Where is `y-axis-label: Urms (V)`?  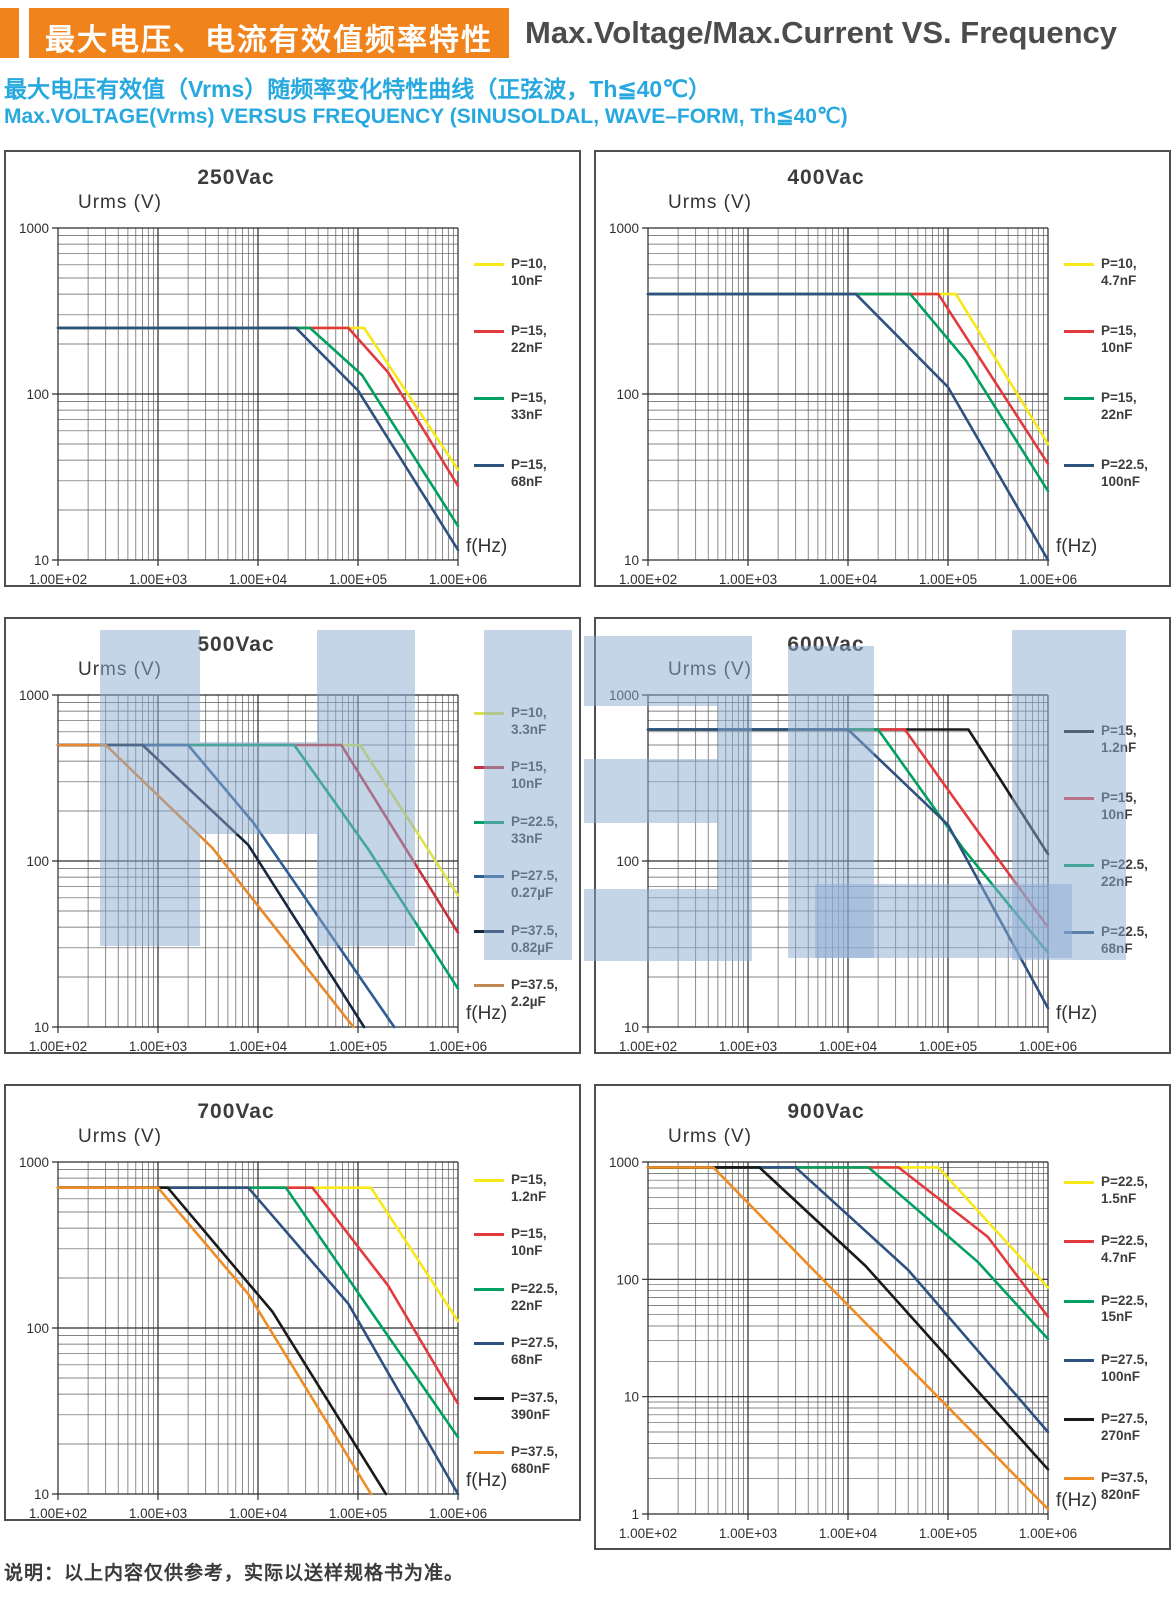
y-axis-label: Urms (V) is located at coordinates (120, 669).